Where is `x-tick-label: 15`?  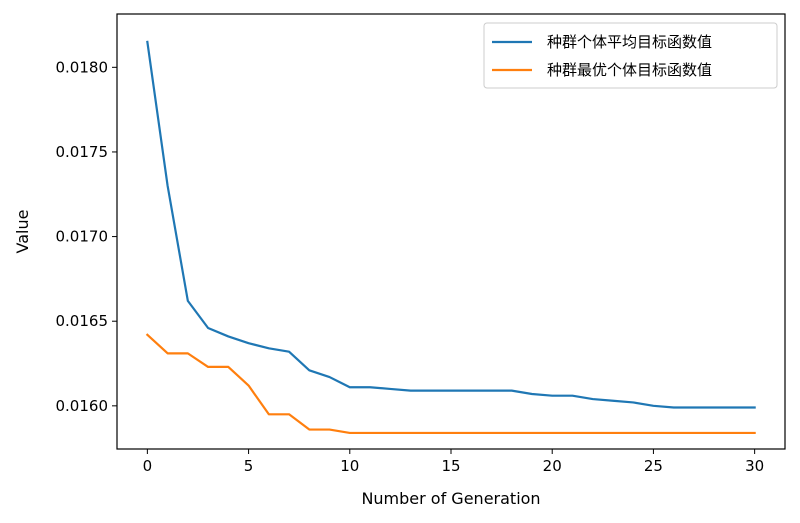
x-tick-label: 15 is located at coordinates (450, 466).